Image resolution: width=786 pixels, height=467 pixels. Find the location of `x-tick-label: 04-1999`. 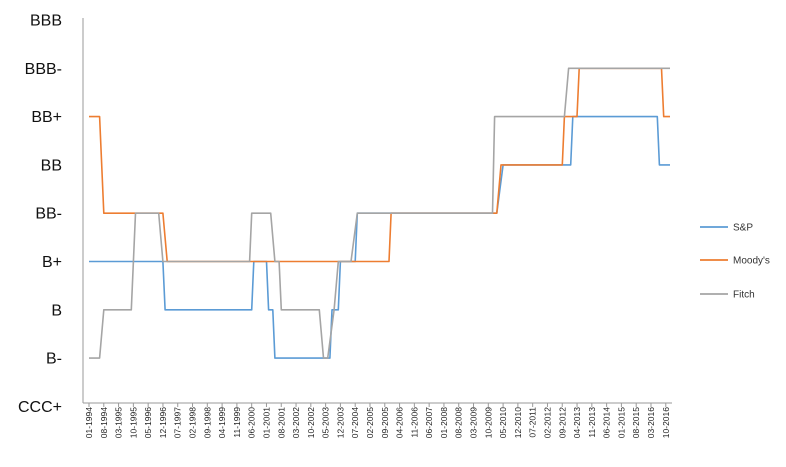

x-tick-label: 04-1999 is located at coordinates (222, 422).